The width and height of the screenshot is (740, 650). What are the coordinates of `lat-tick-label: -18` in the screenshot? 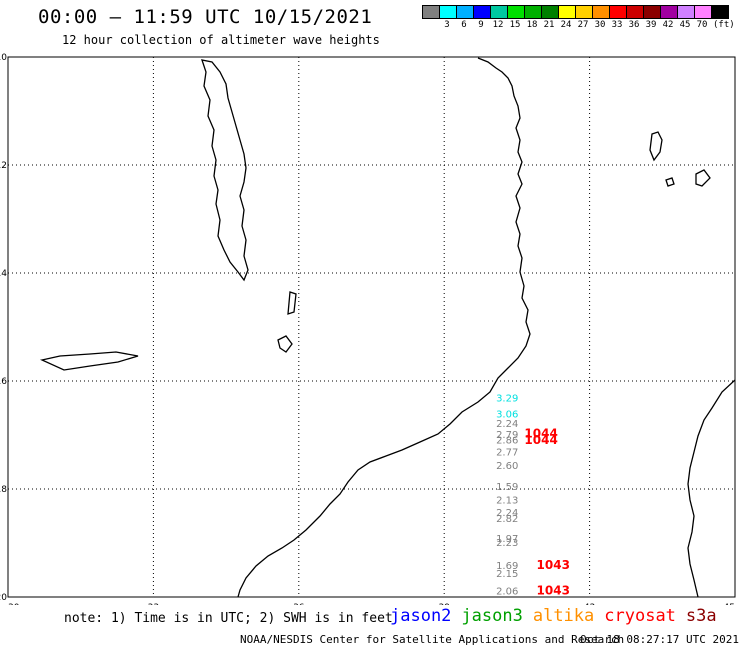 It's located at (3, 490).